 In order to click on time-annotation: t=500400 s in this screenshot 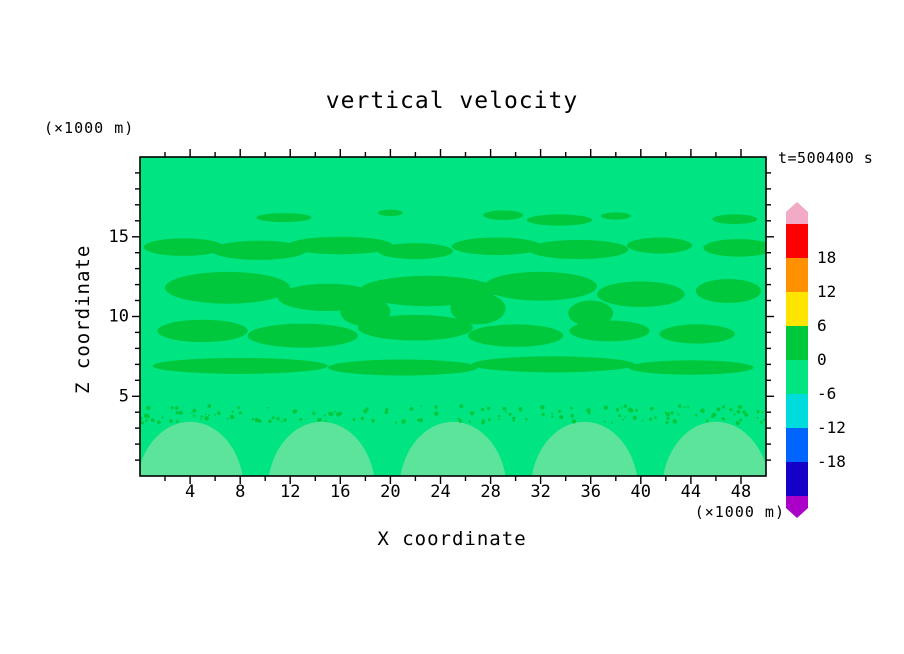, I will do `click(826, 158)`.